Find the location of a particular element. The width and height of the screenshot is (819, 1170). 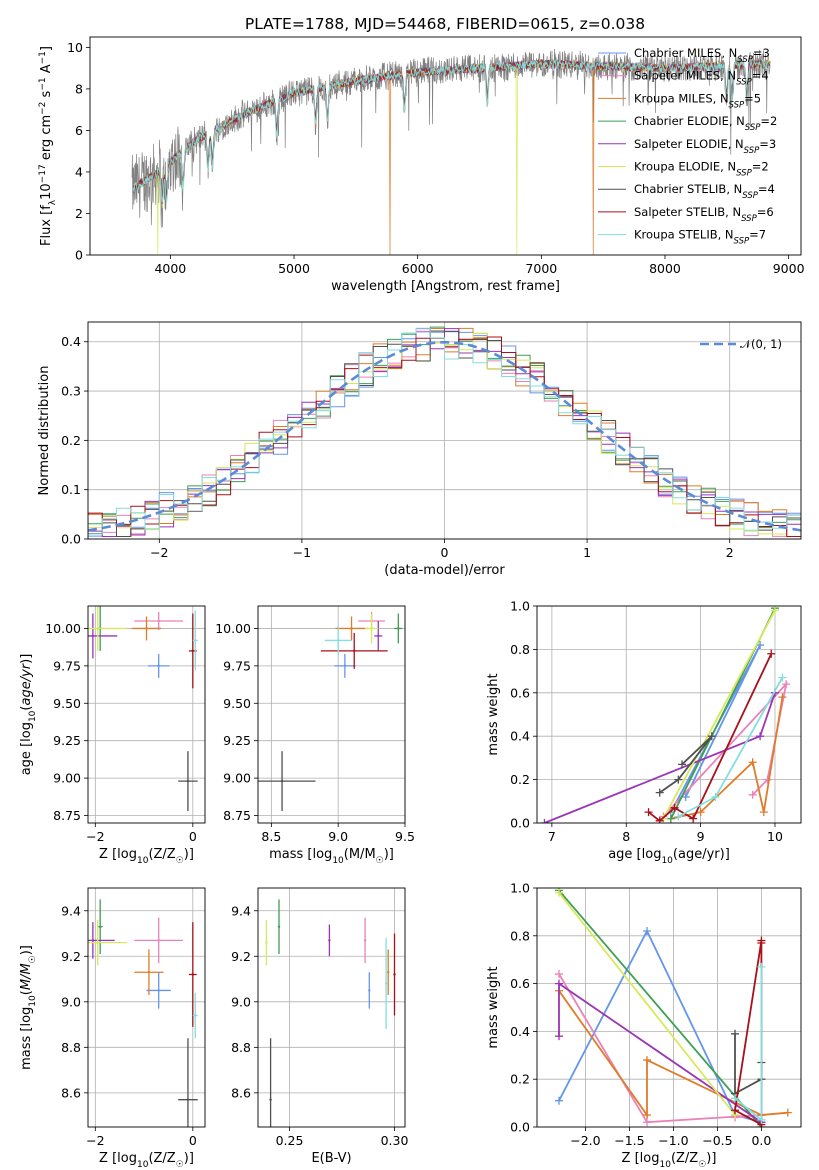

normal-reference-curve is located at coordinates (444, 436).